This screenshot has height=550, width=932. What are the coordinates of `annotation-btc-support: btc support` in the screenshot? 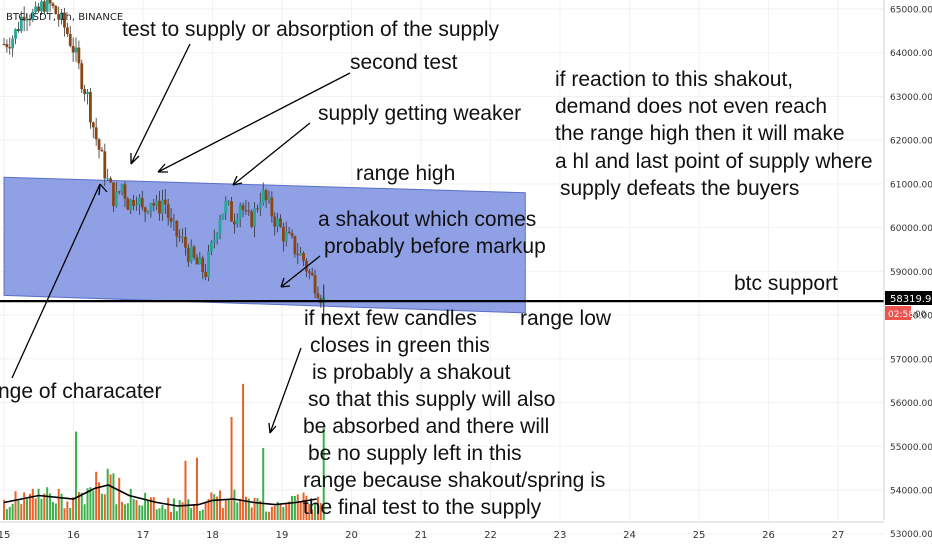 It's located at (786, 283).